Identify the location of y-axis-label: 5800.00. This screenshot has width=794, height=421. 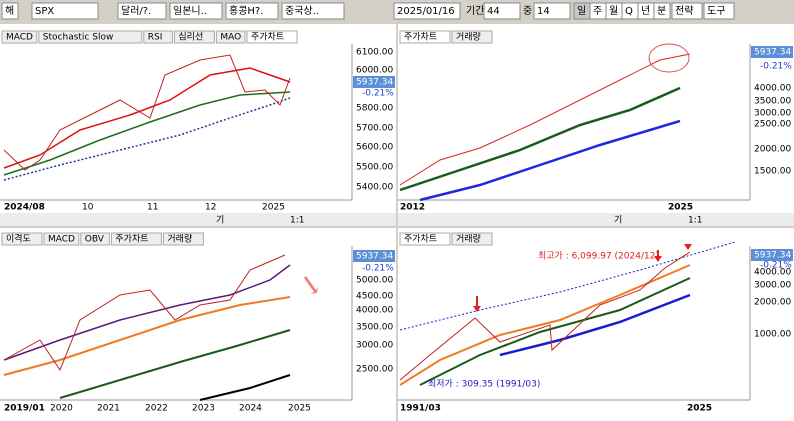
(374, 109).